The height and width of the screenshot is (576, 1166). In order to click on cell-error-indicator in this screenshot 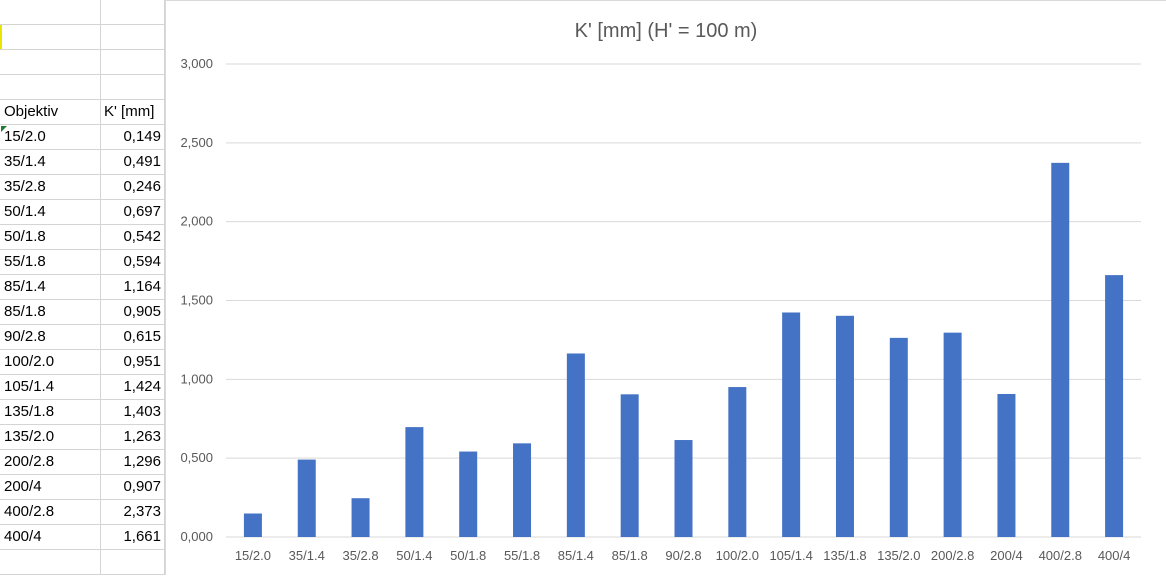, I will do `click(4, 129)`.